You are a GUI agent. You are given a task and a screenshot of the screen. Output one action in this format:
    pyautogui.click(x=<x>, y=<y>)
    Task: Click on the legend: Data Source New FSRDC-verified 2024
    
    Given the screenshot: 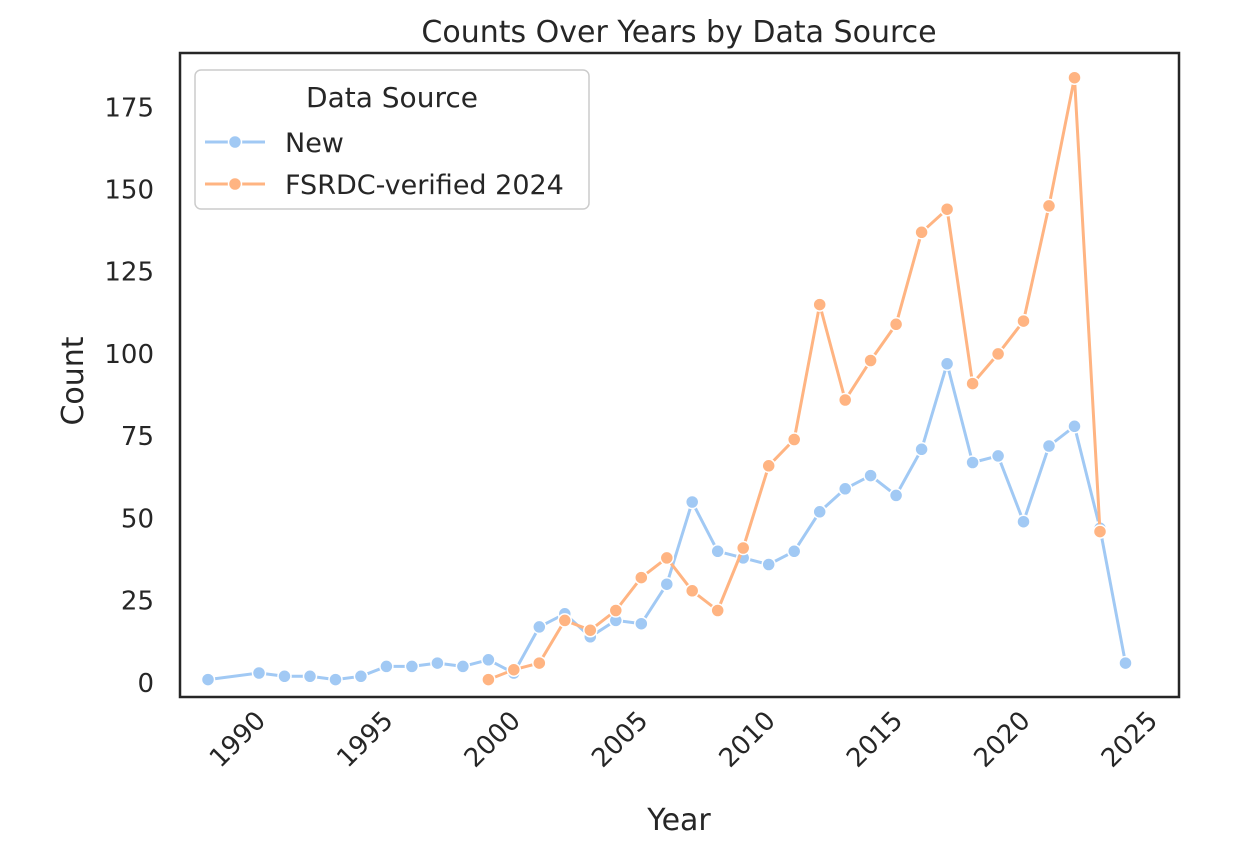 What is the action you would take?
    pyautogui.click(x=392, y=139)
    